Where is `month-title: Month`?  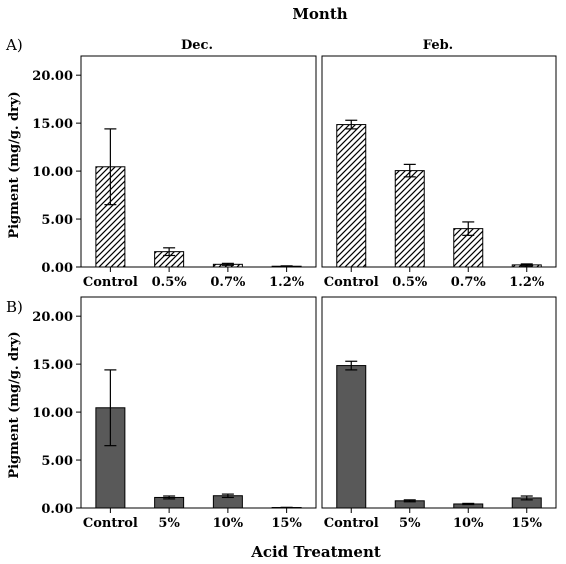
month-title: Month is located at coordinates (319, 14).